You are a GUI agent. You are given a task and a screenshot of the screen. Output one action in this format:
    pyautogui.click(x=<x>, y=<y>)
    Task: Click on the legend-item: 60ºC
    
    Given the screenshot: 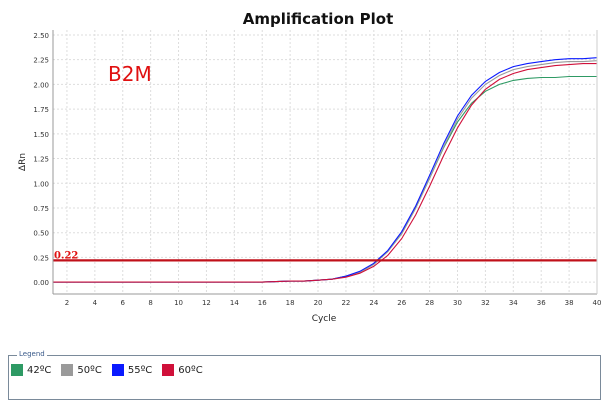 What is the action you would take?
    pyautogui.click(x=182, y=370)
    